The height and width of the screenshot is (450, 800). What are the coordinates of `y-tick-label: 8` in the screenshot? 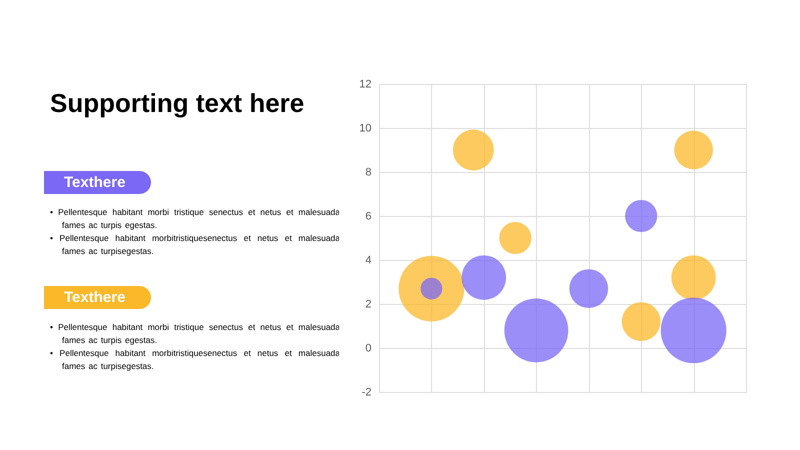 It's located at (368, 172).